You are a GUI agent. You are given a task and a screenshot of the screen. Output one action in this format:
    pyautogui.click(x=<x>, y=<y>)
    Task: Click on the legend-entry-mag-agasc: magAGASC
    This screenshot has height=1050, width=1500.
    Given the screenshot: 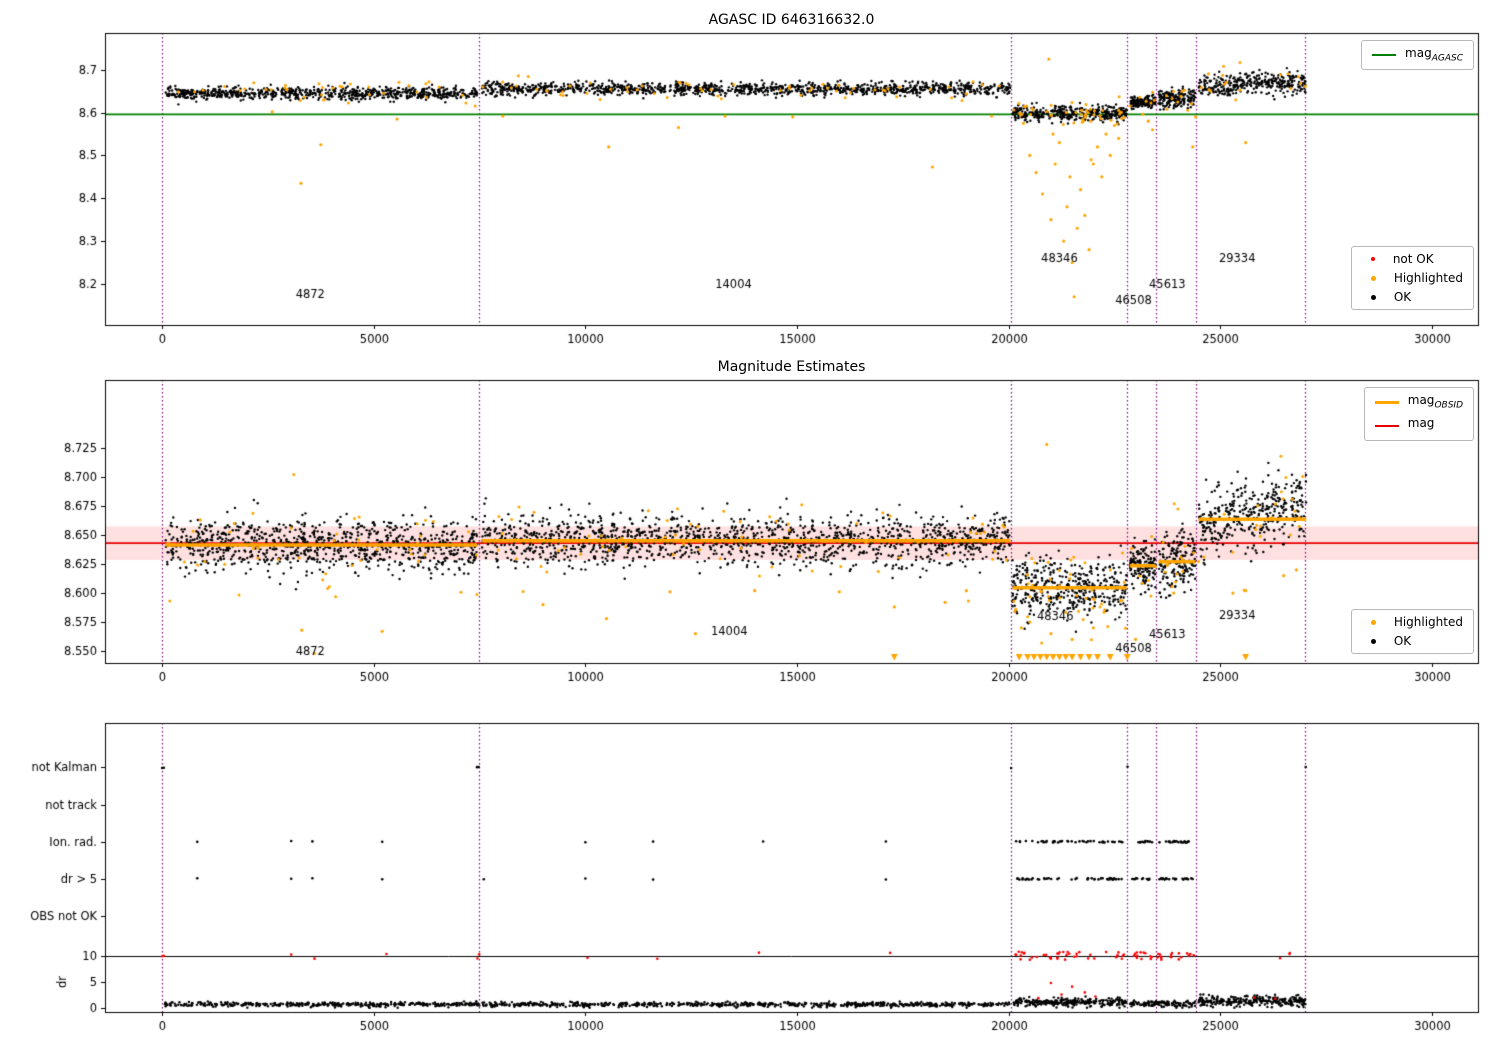 What is the action you would take?
    pyautogui.click(x=1417, y=55)
    